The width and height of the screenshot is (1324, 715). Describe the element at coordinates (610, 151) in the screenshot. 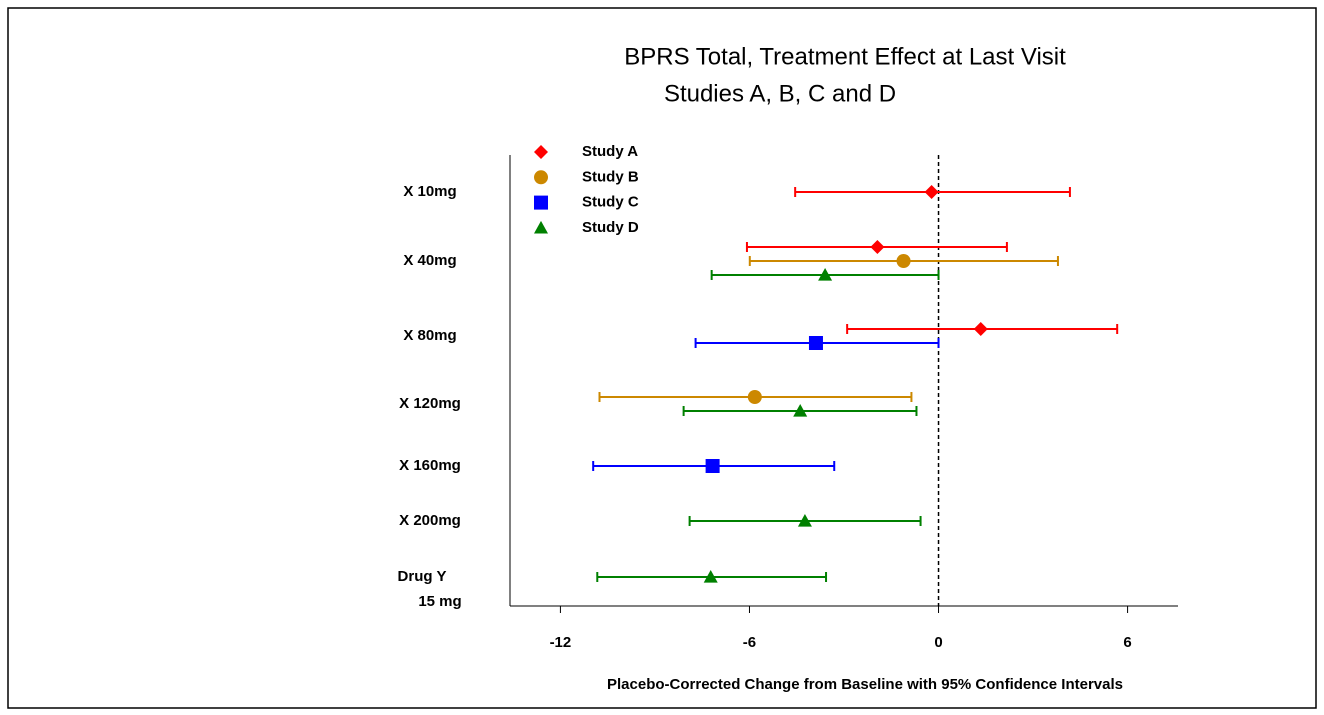

I see `legend-label: Study A` at that location.